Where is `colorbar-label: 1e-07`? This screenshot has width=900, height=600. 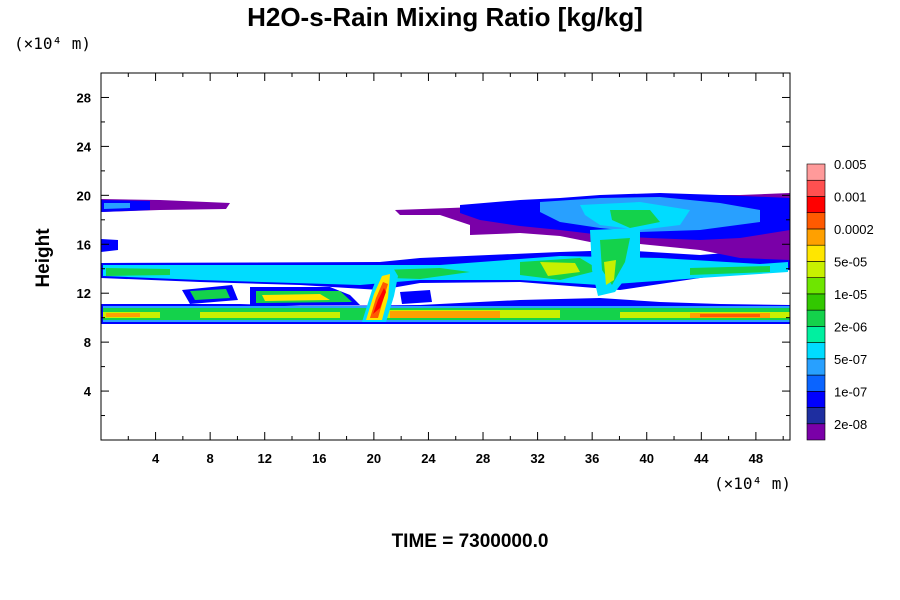 colorbar-label: 1e-07 is located at coordinates (850, 391).